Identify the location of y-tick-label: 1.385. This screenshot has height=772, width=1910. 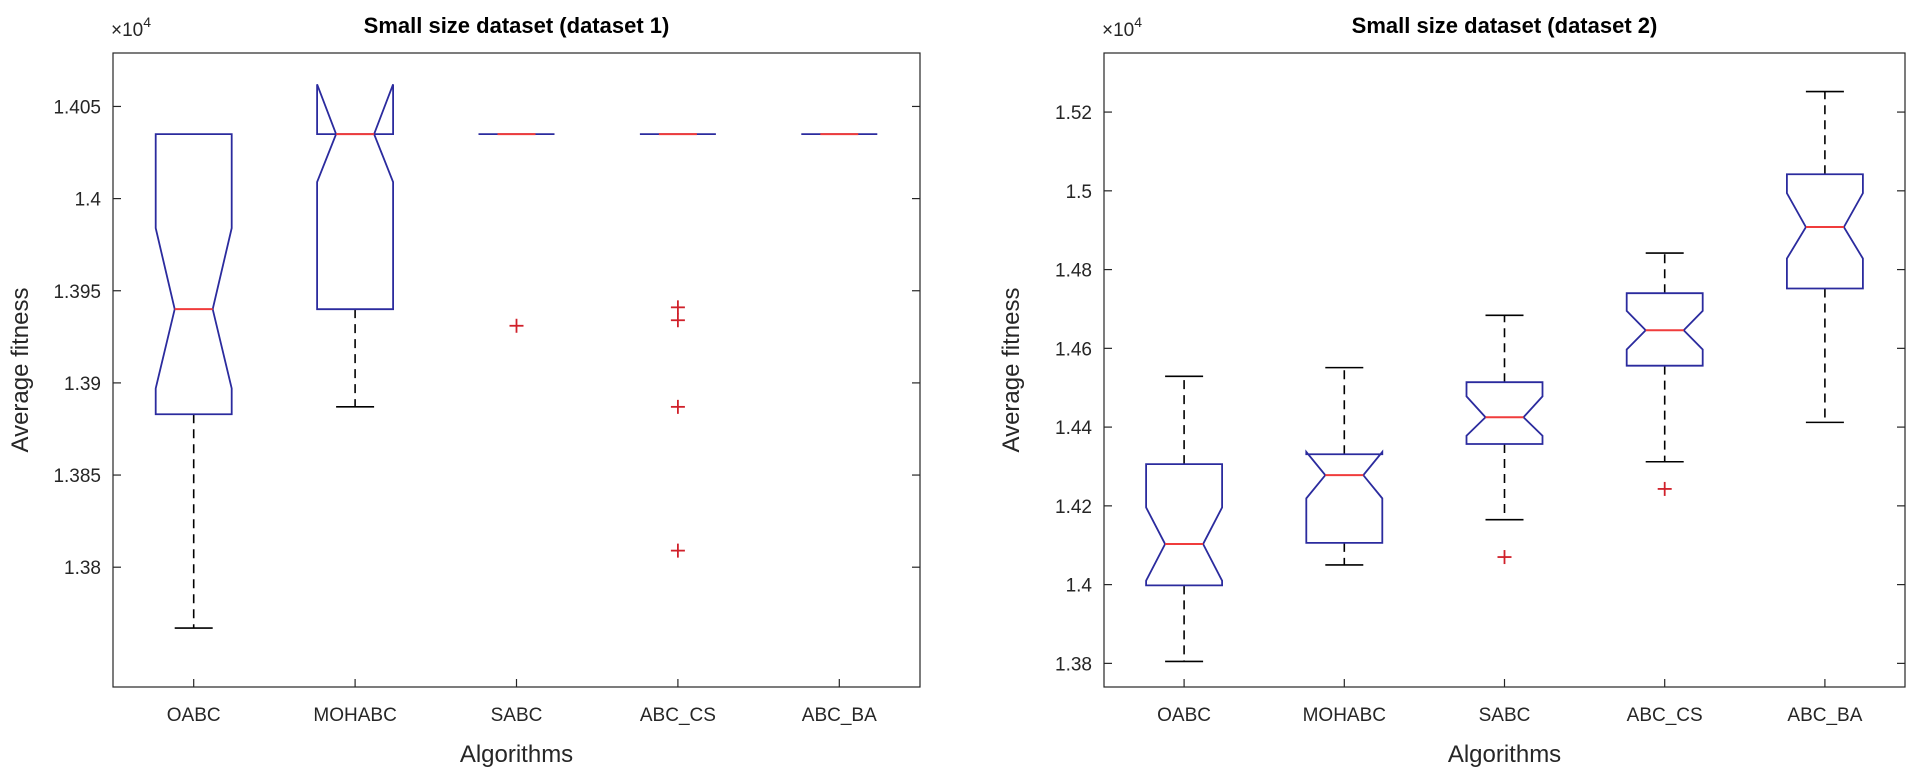
(77, 476).